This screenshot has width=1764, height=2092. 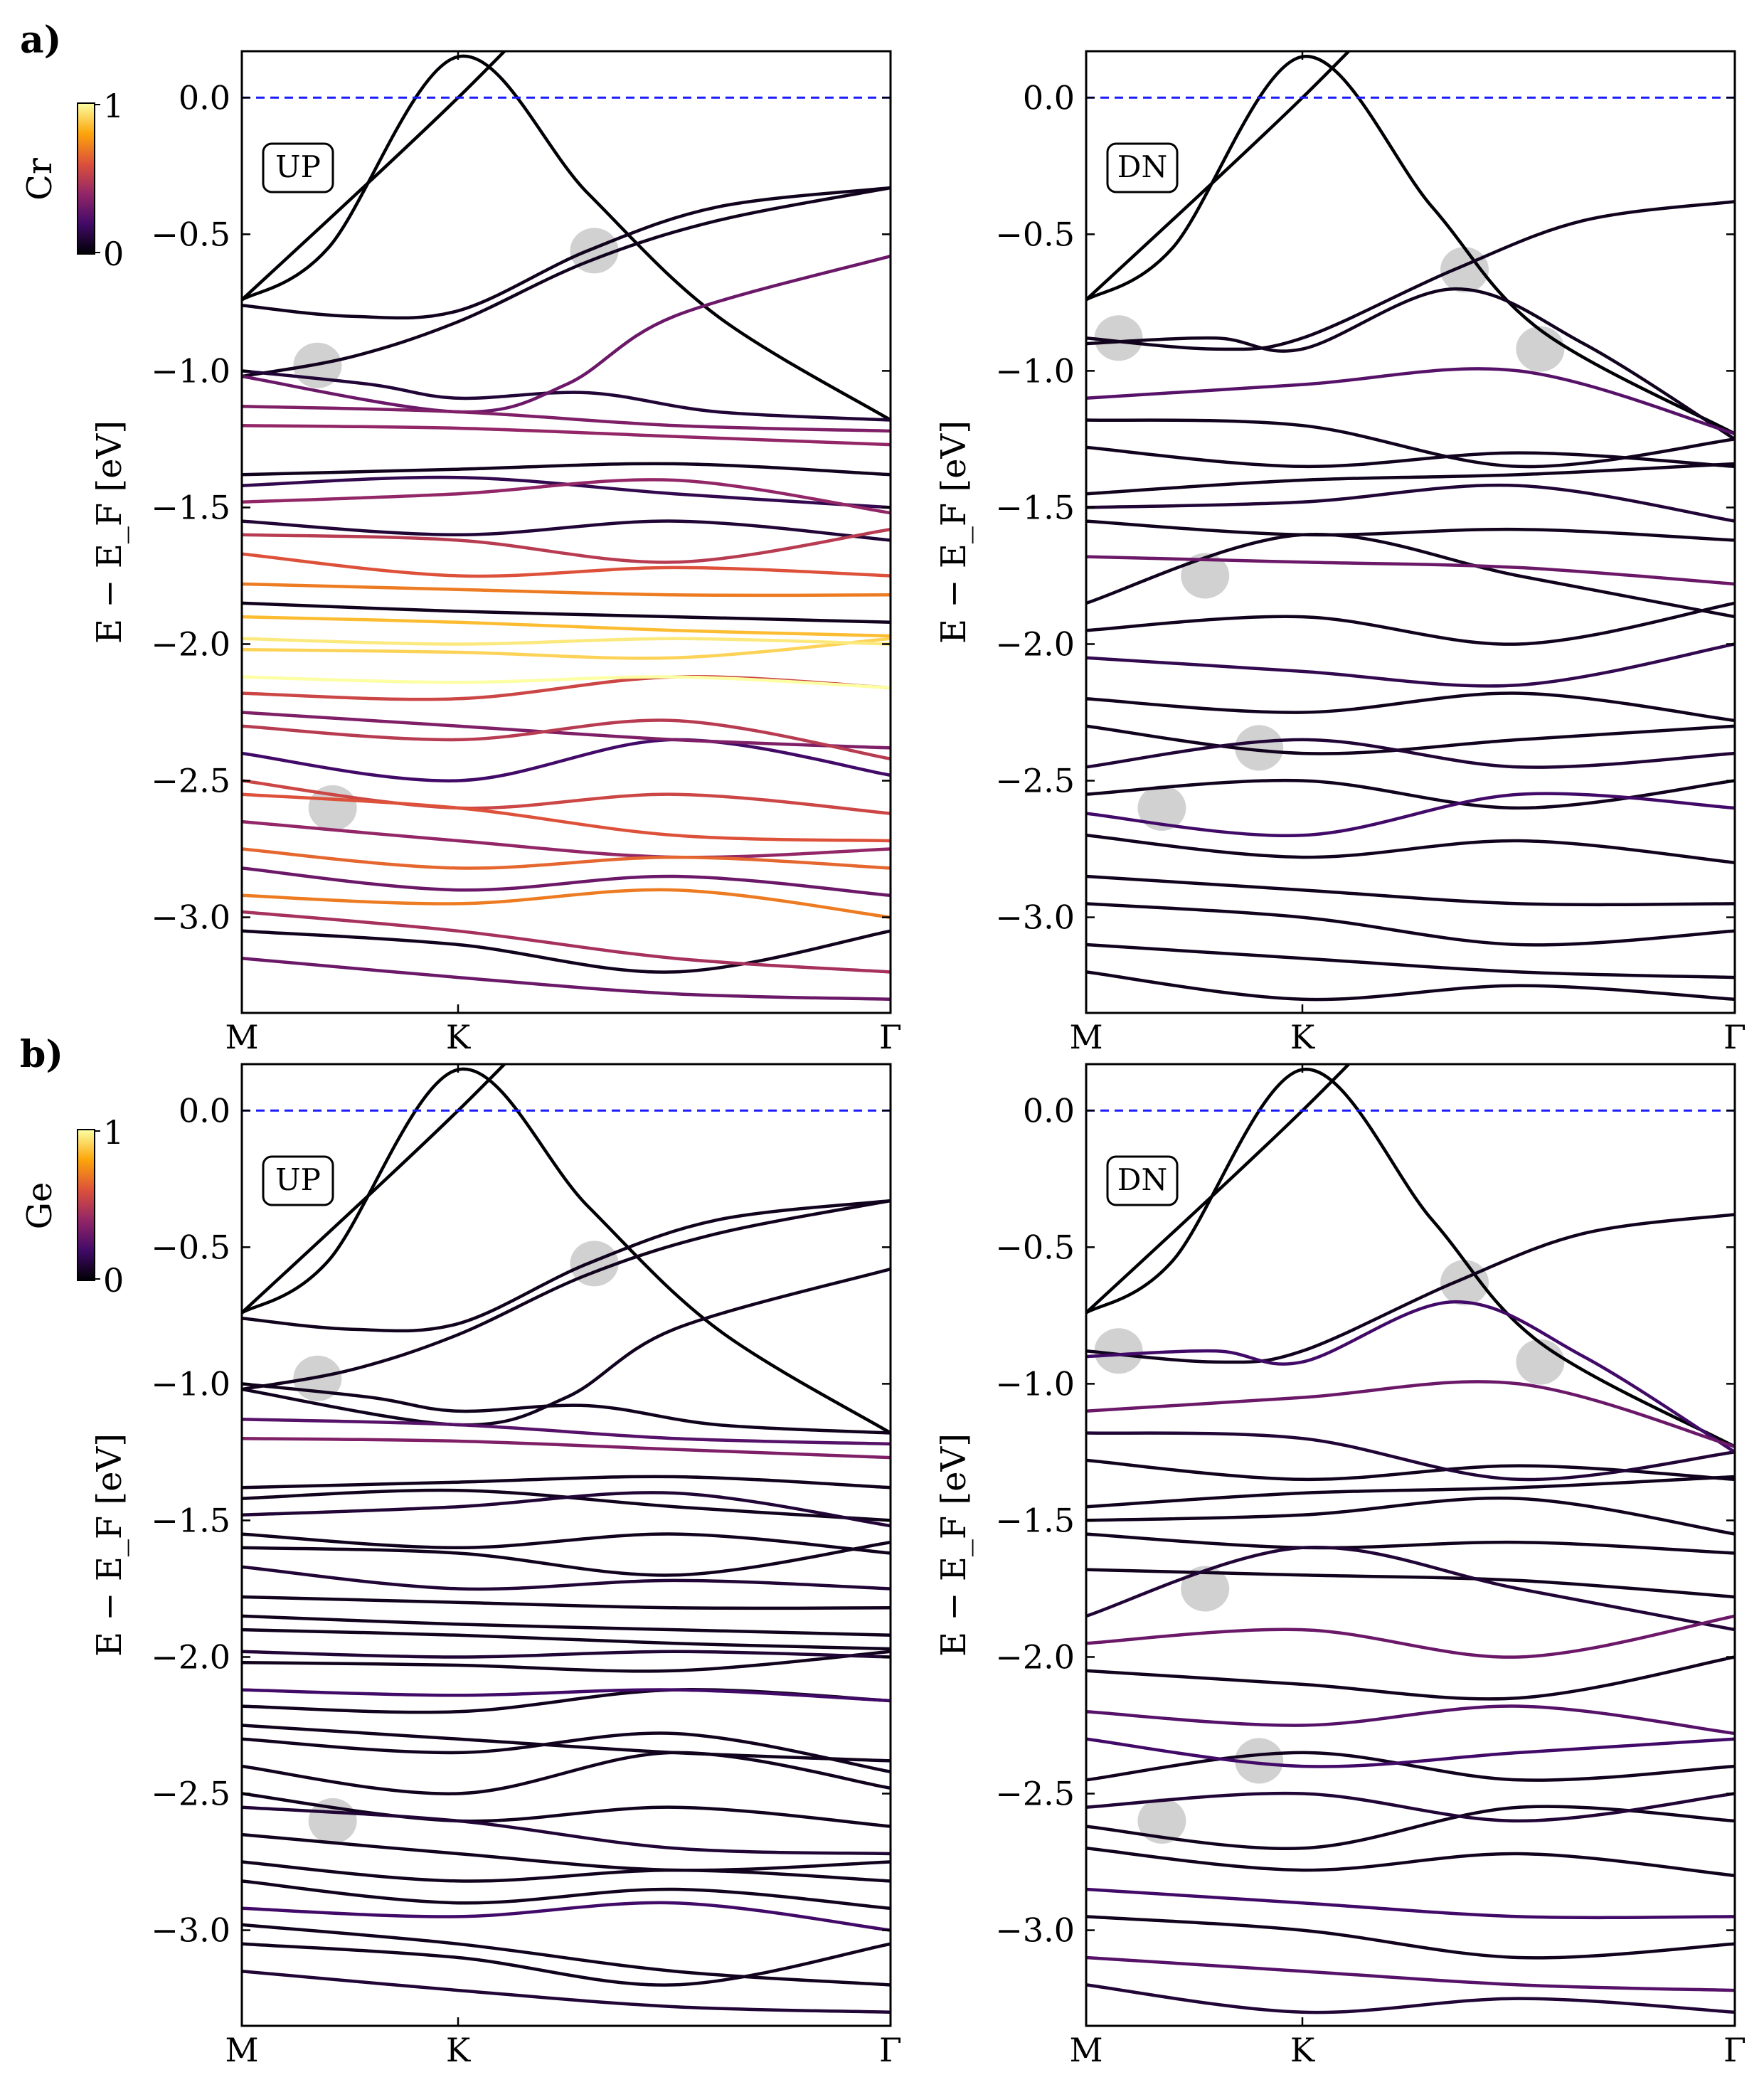 I want to click on spin-label-box, so click(x=298, y=1180).